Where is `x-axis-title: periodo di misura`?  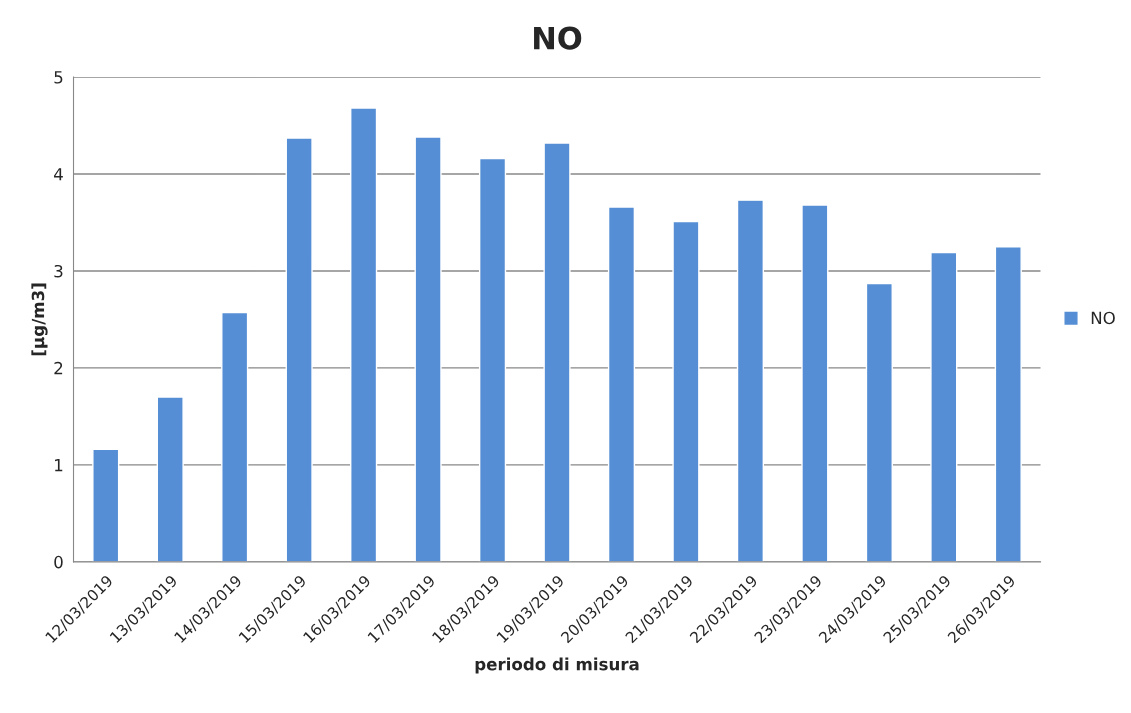 x-axis-title: periodo di misura is located at coordinates (557, 665).